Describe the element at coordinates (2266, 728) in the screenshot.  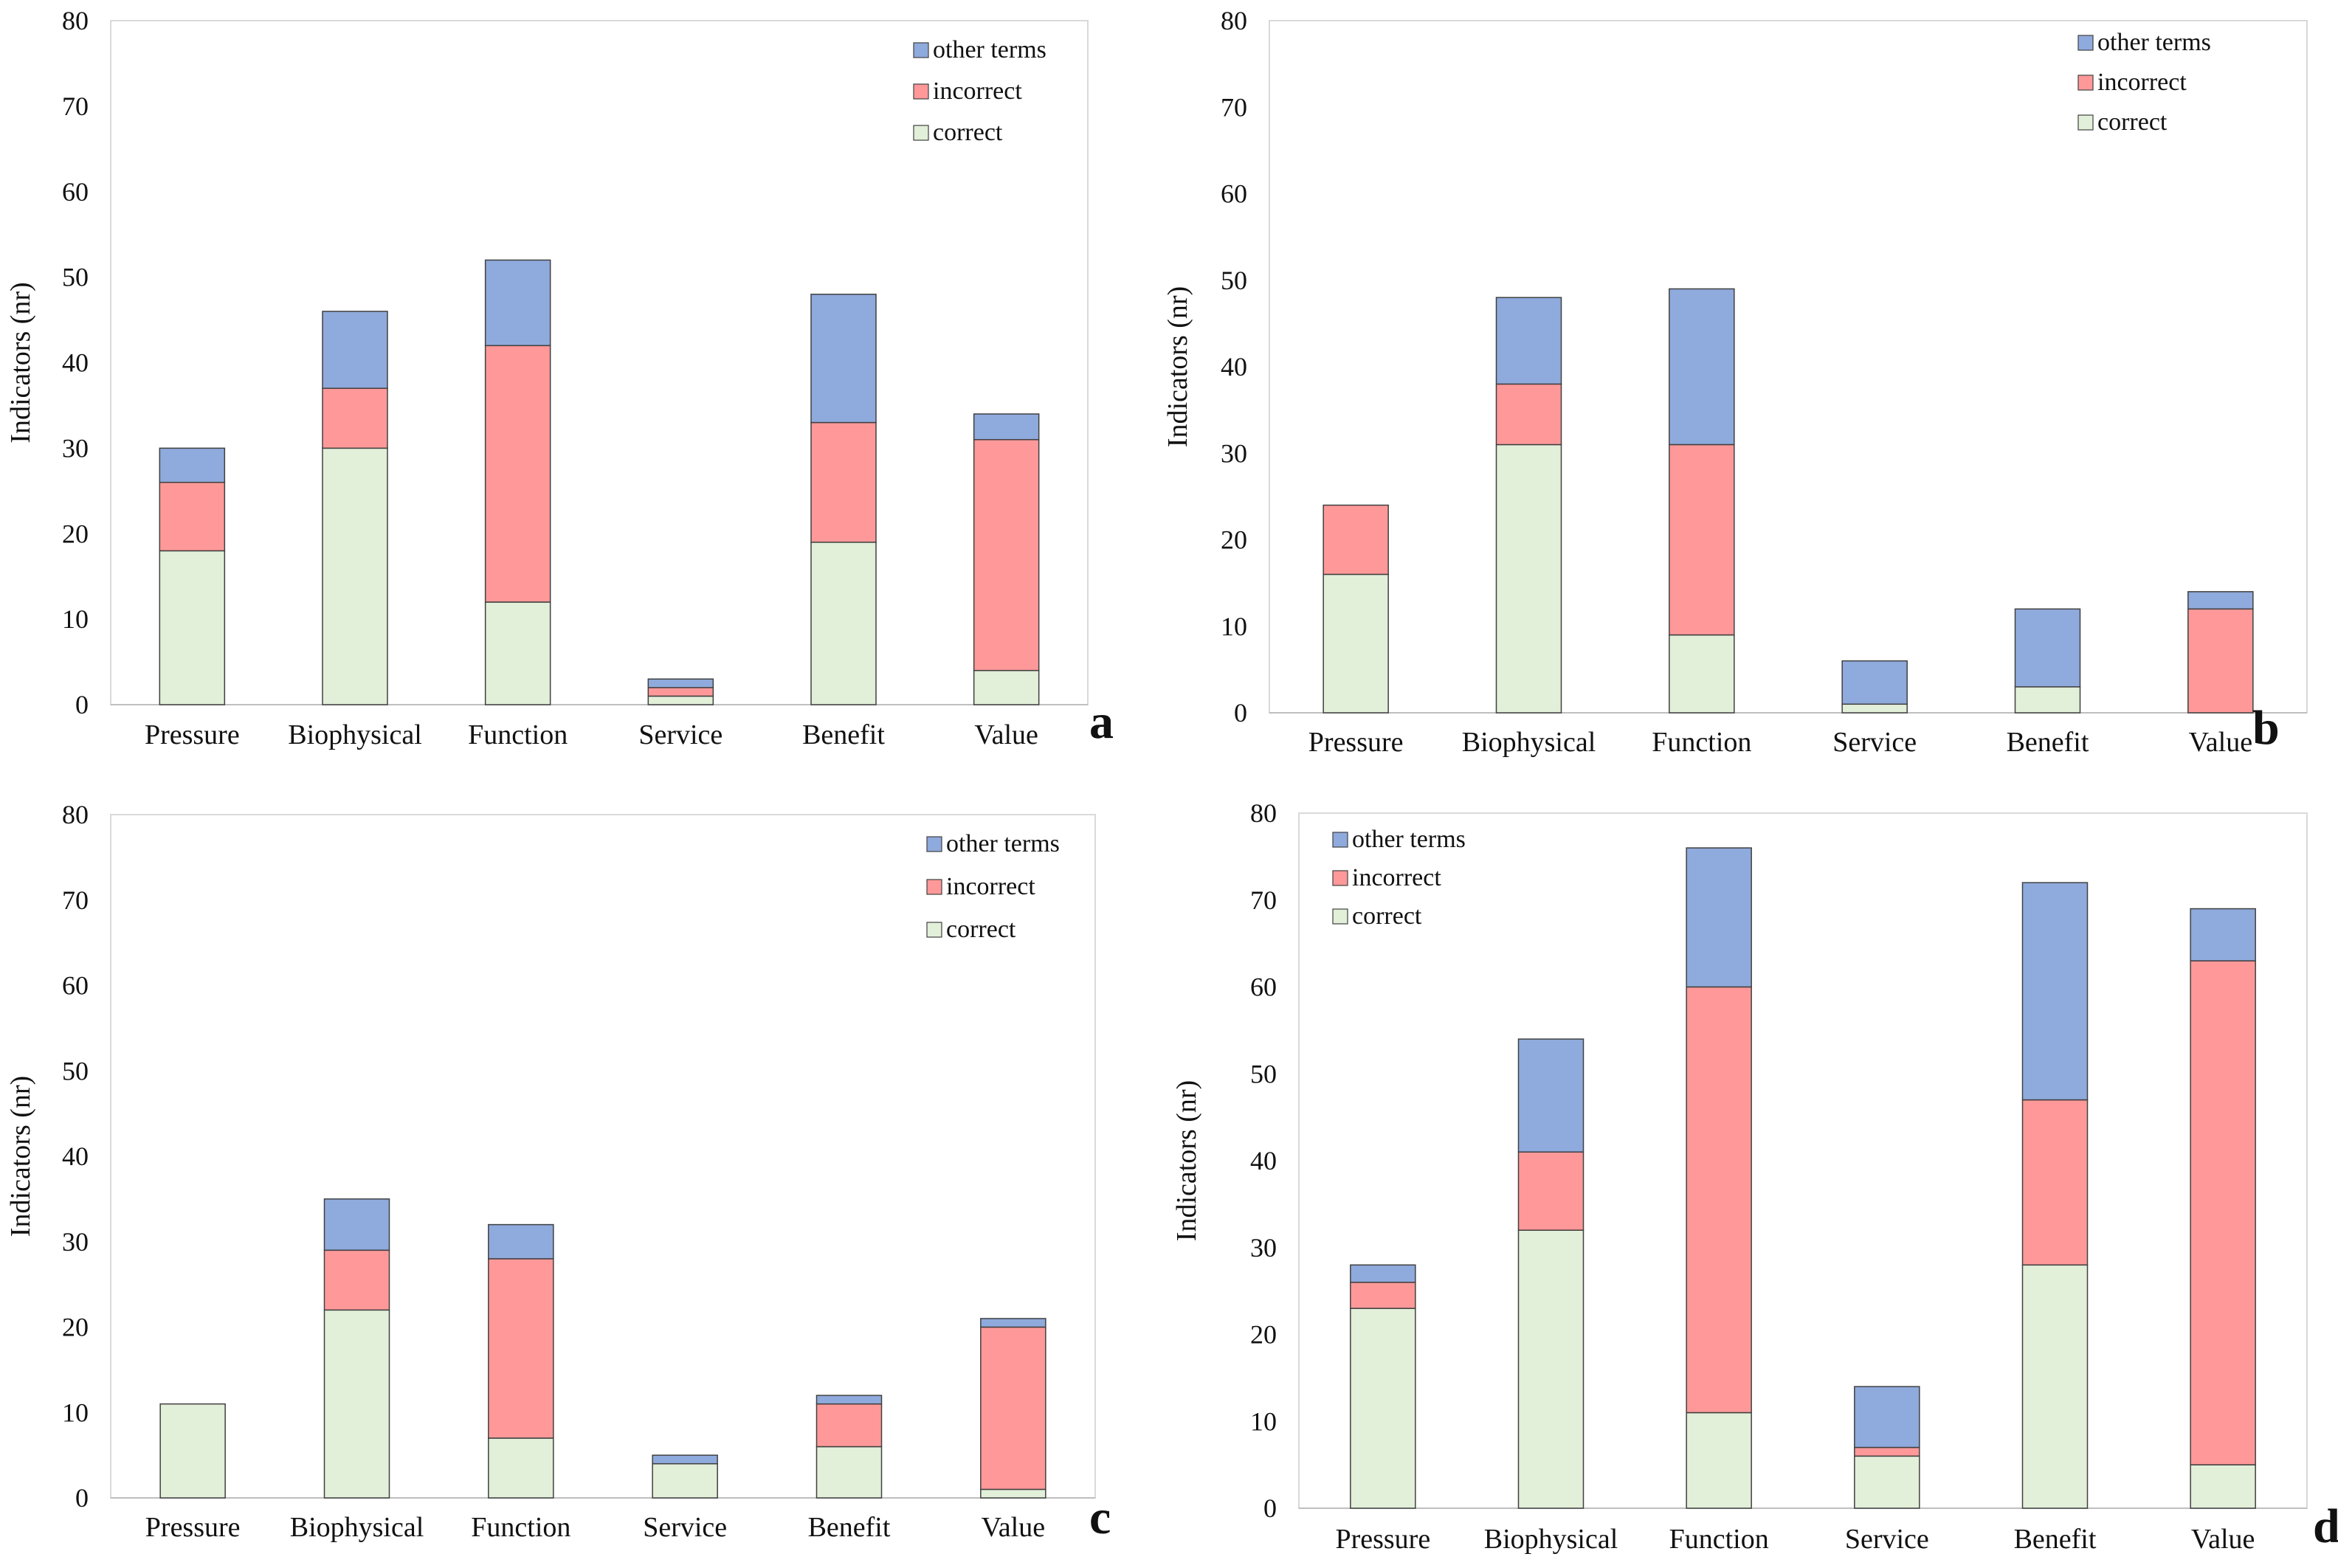
I see `panel-label: b` at that location.